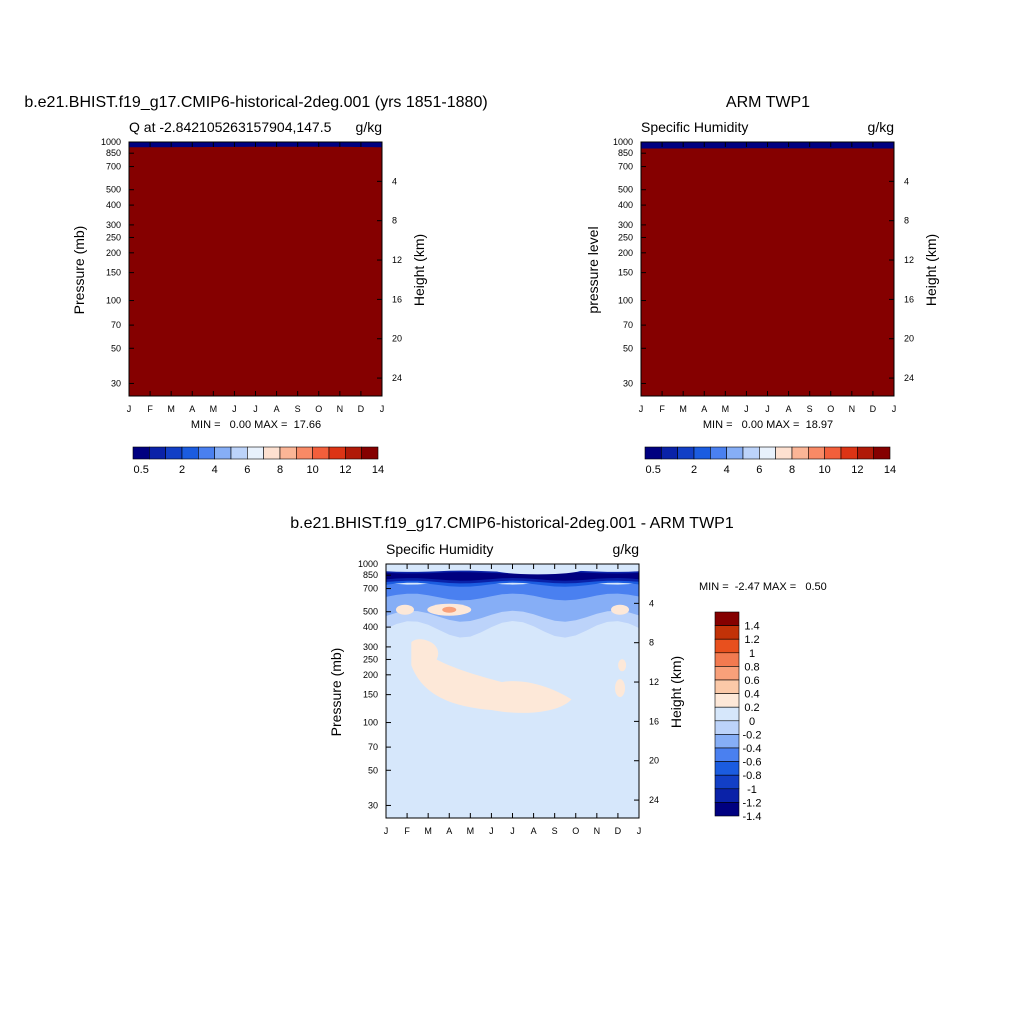 The image size is (1024, 1024). Describe the element at coordinates (768, 102) in the screenshot. I see `panel-obs-title: ARM TWP1` at that location.